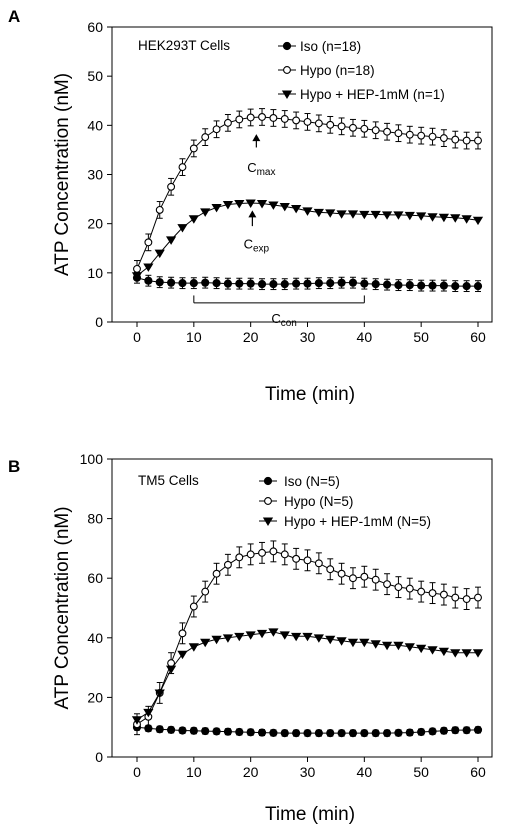 This screenshot has height=833, width=511. What do you see at coordinates (252, 214) in the screenshot?
I see `cexp-arrow-head` at bounding box center [252, 214].